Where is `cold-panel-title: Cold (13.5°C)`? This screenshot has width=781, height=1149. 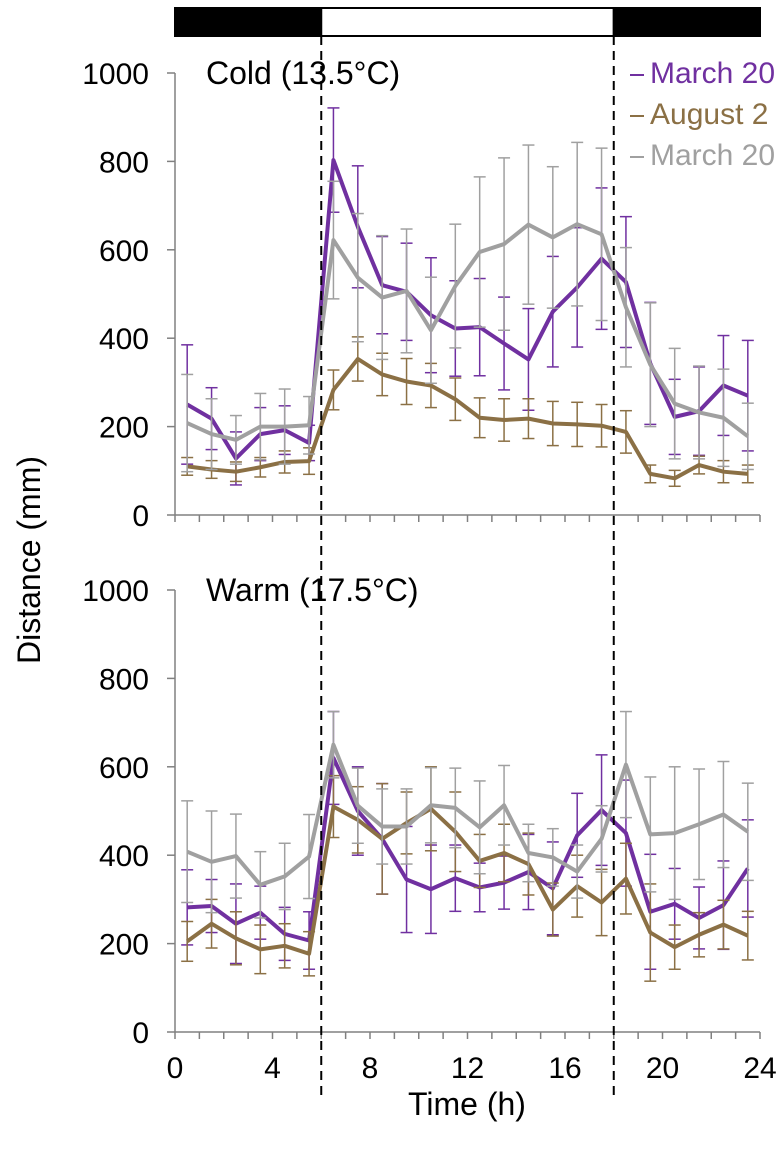 cold-panel-title: Cold (13.5°C) is located at coordinates (303, 73).